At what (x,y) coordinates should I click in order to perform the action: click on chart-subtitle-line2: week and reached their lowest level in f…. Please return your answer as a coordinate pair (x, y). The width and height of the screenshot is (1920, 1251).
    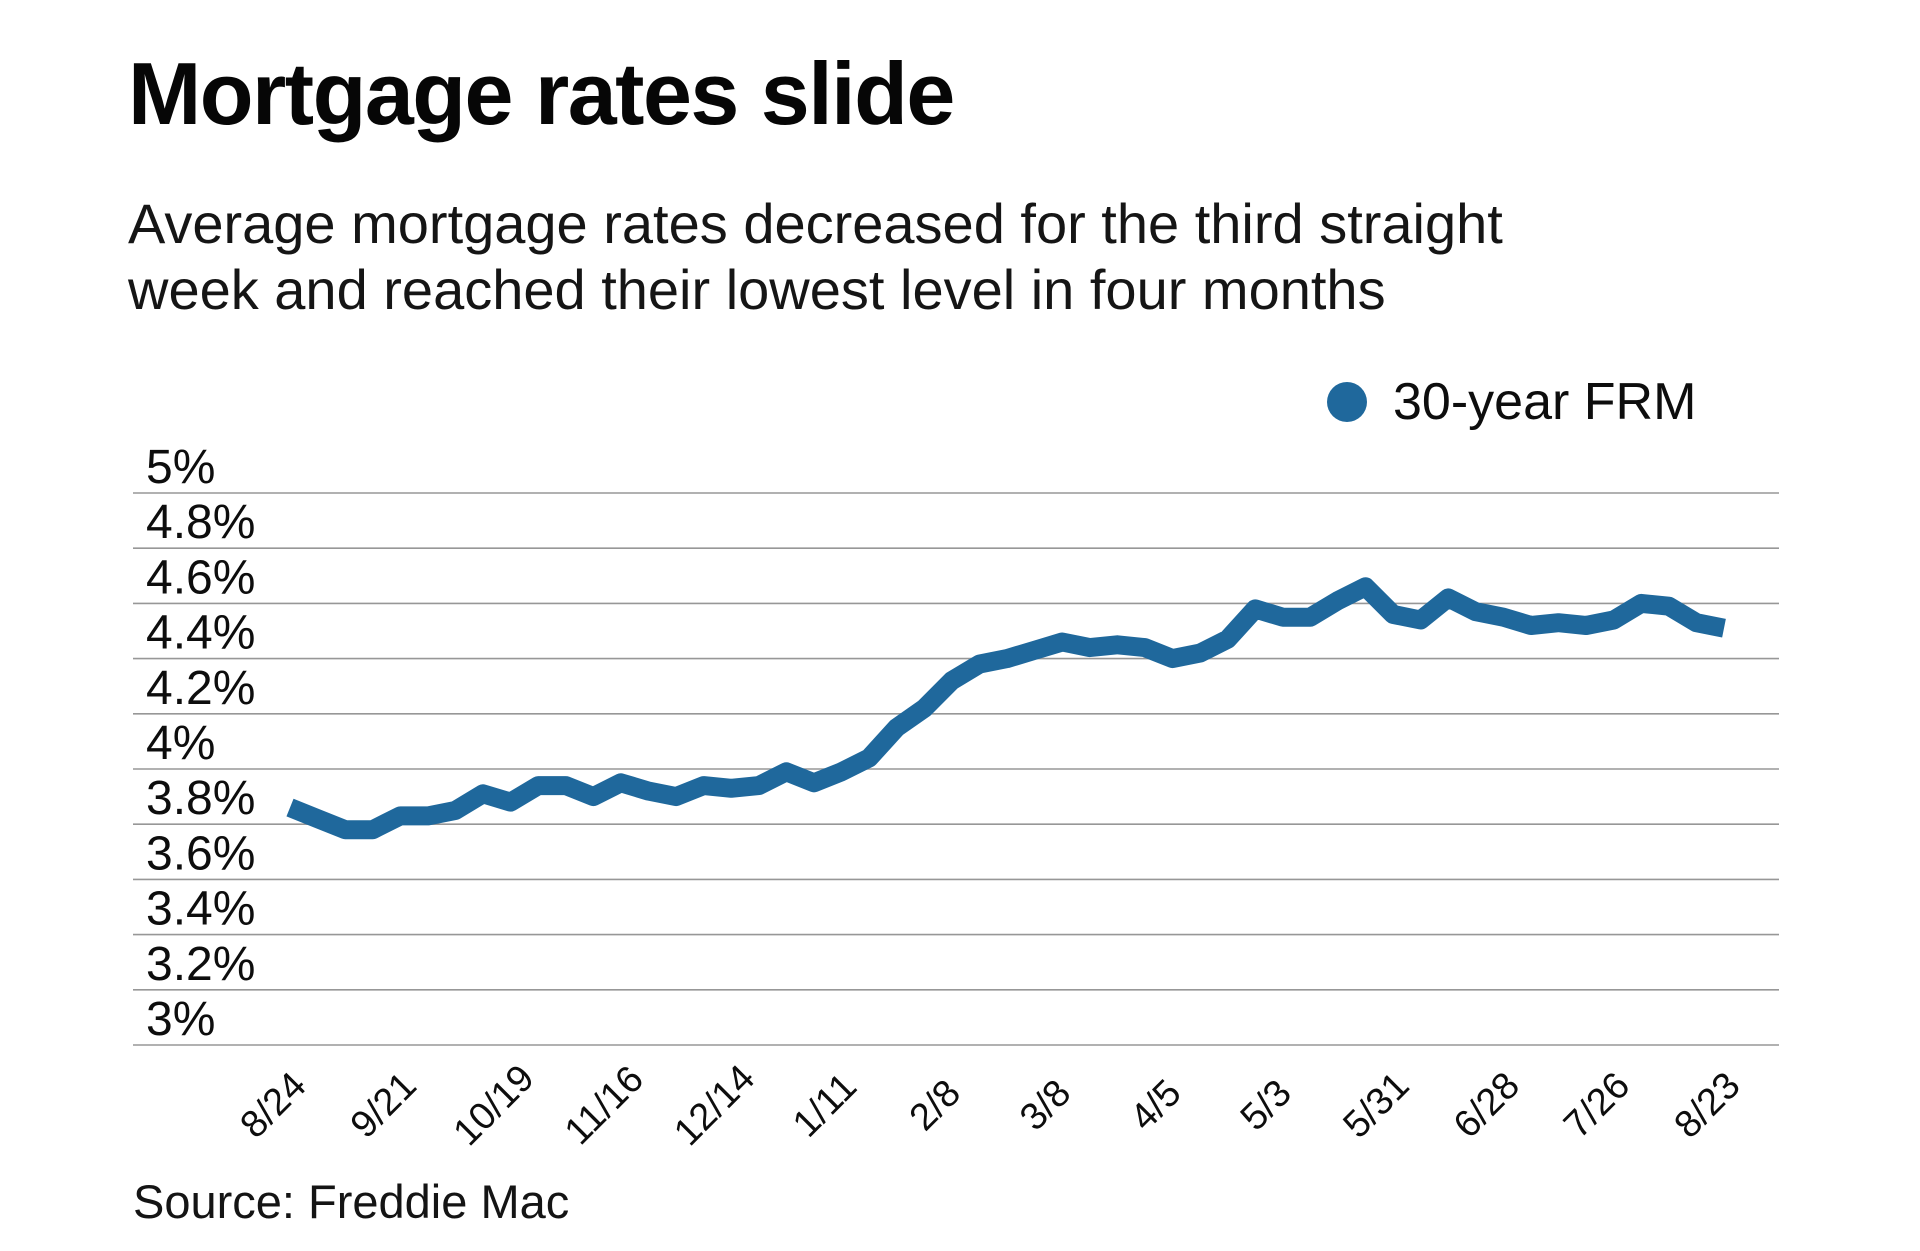
    Looking at the image, I should click on (757, 289).